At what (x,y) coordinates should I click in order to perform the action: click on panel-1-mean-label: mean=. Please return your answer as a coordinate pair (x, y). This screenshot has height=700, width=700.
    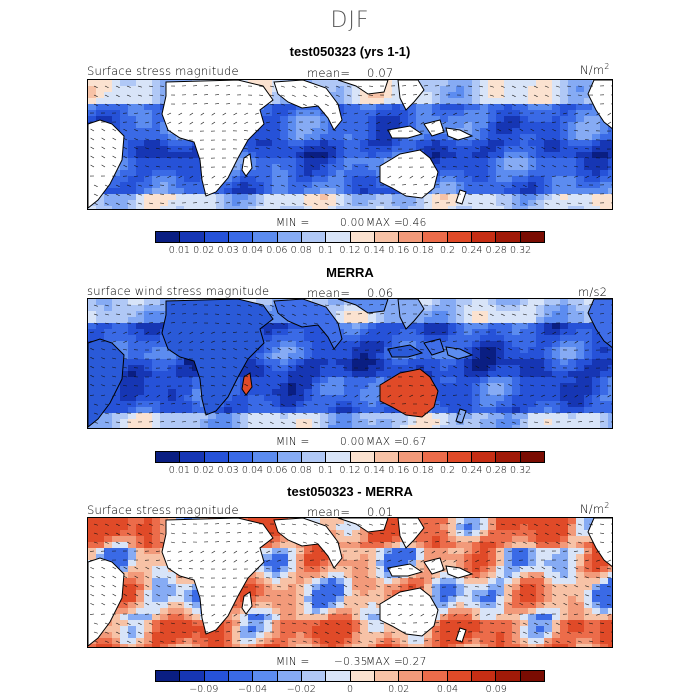
    Looking at the image, I should click on (329, 73).